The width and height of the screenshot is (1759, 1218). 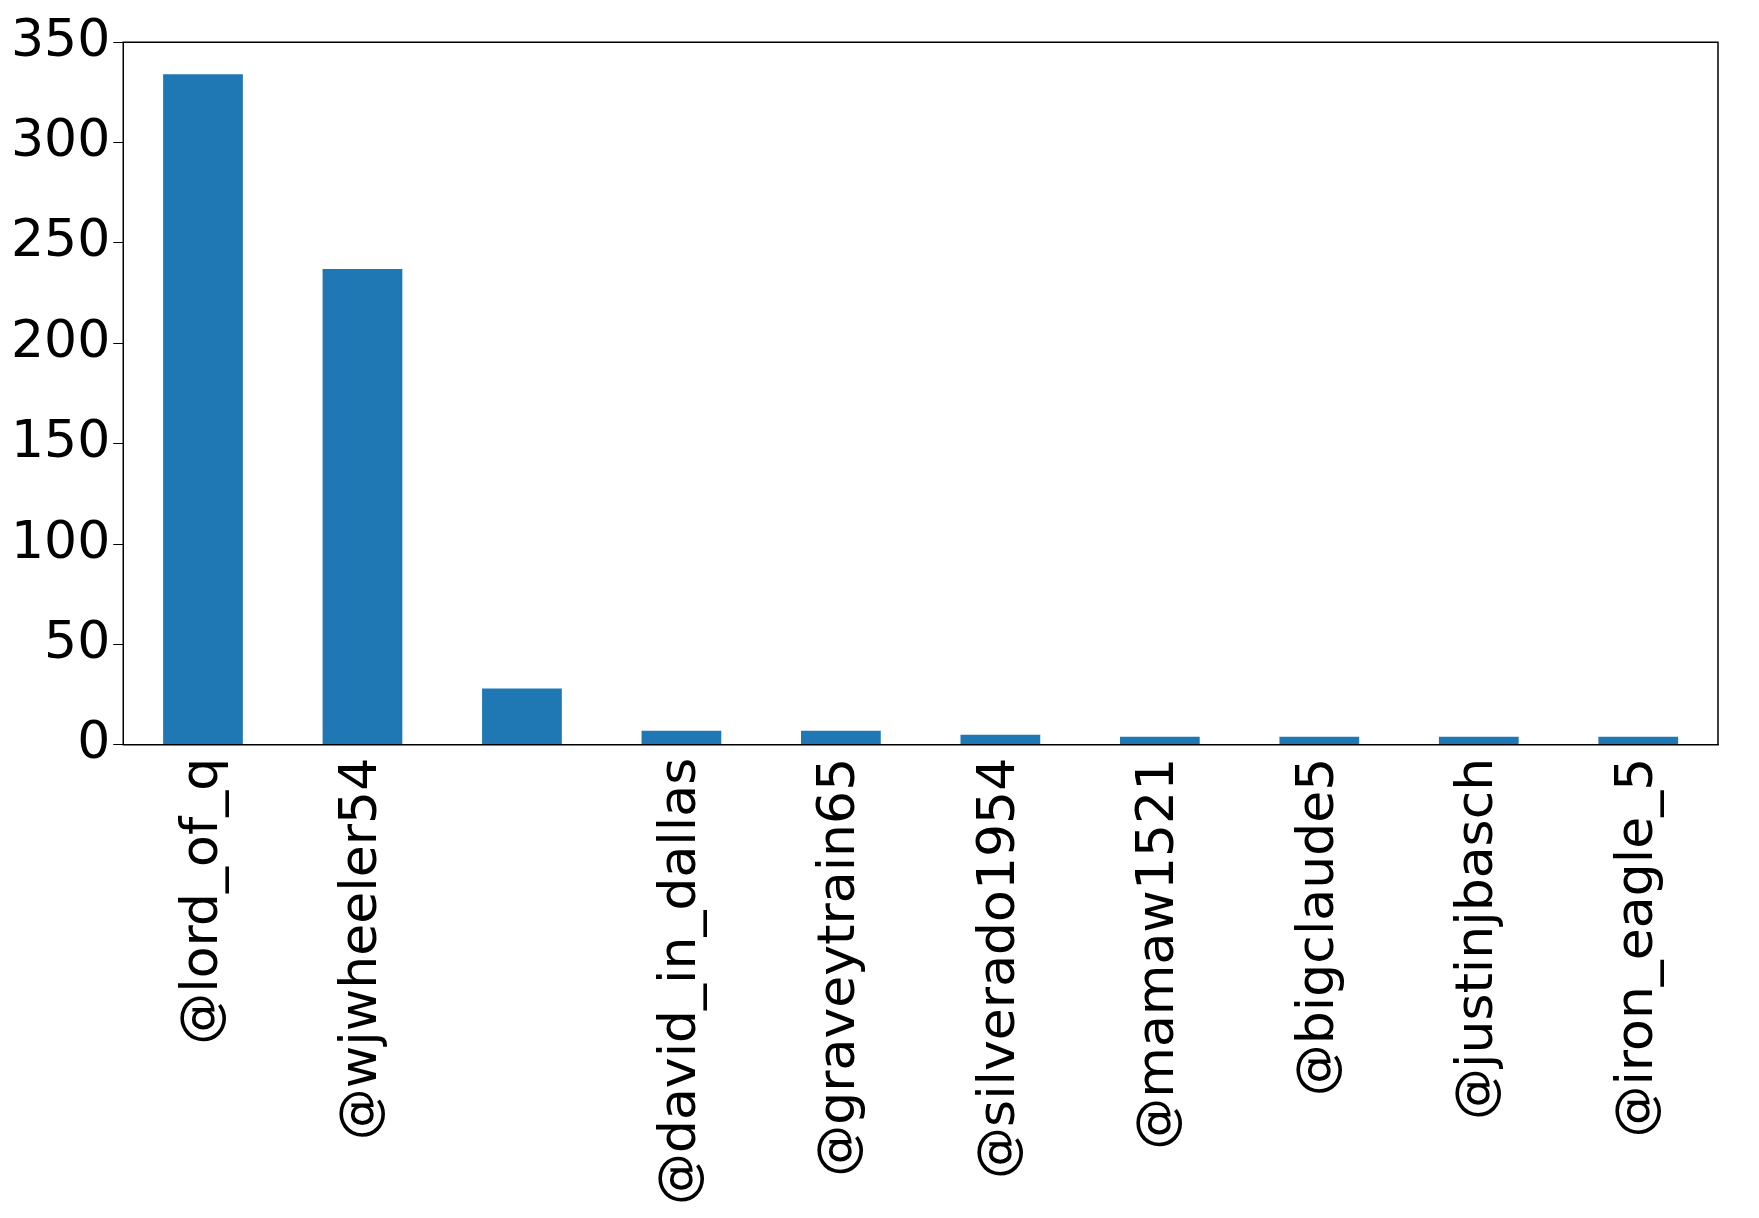 What do you see at coordinates (94, 740) in the screenshot?
I see `y-tick-label: 0` at bounding box center [94, 740].